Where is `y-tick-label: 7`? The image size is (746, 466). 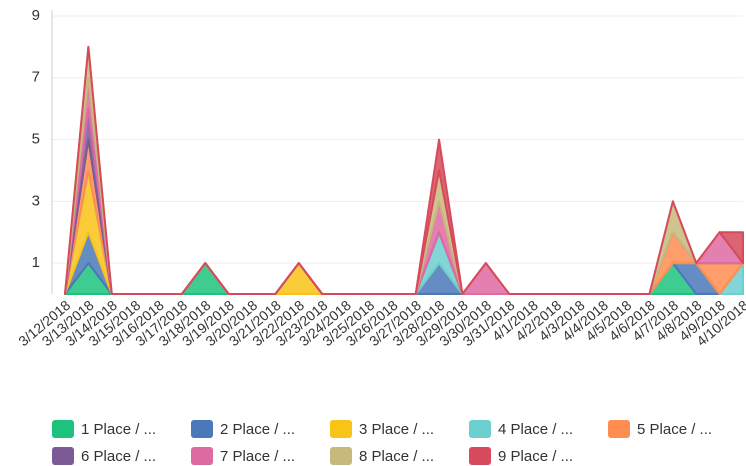
y-tick-label: 7 is located at coordinates (36, 77).